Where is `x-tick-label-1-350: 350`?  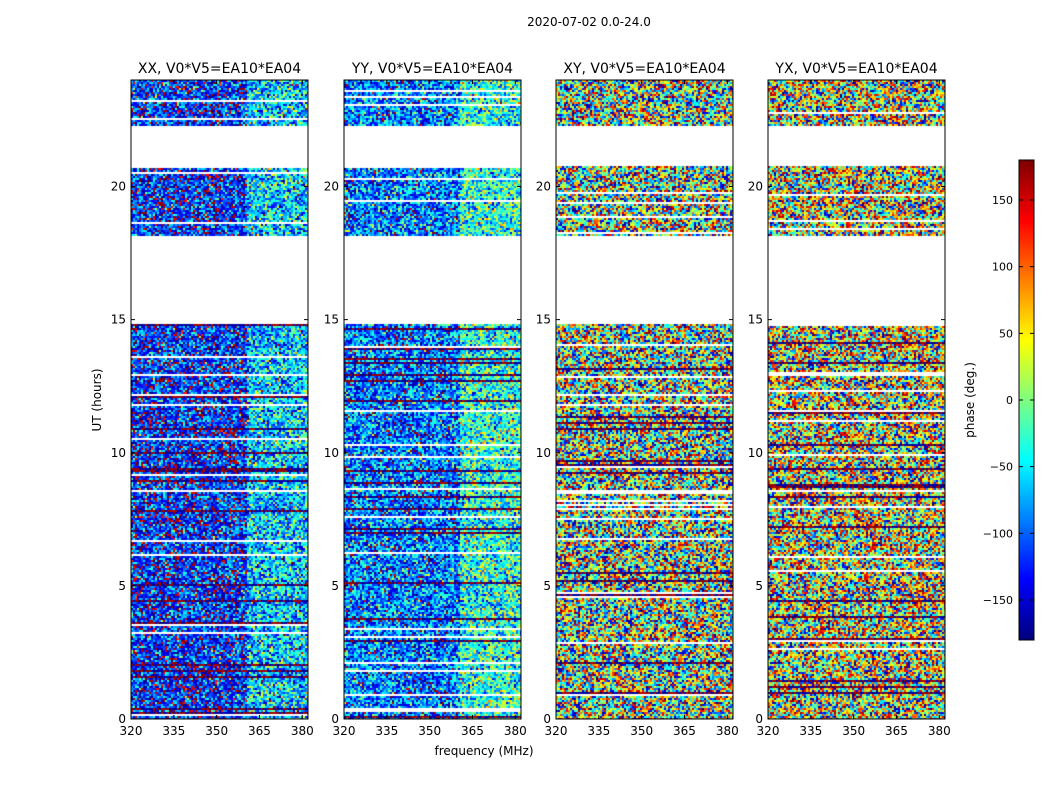 x-tick-label-1-350: 350 is located at coordinates (216, 731).